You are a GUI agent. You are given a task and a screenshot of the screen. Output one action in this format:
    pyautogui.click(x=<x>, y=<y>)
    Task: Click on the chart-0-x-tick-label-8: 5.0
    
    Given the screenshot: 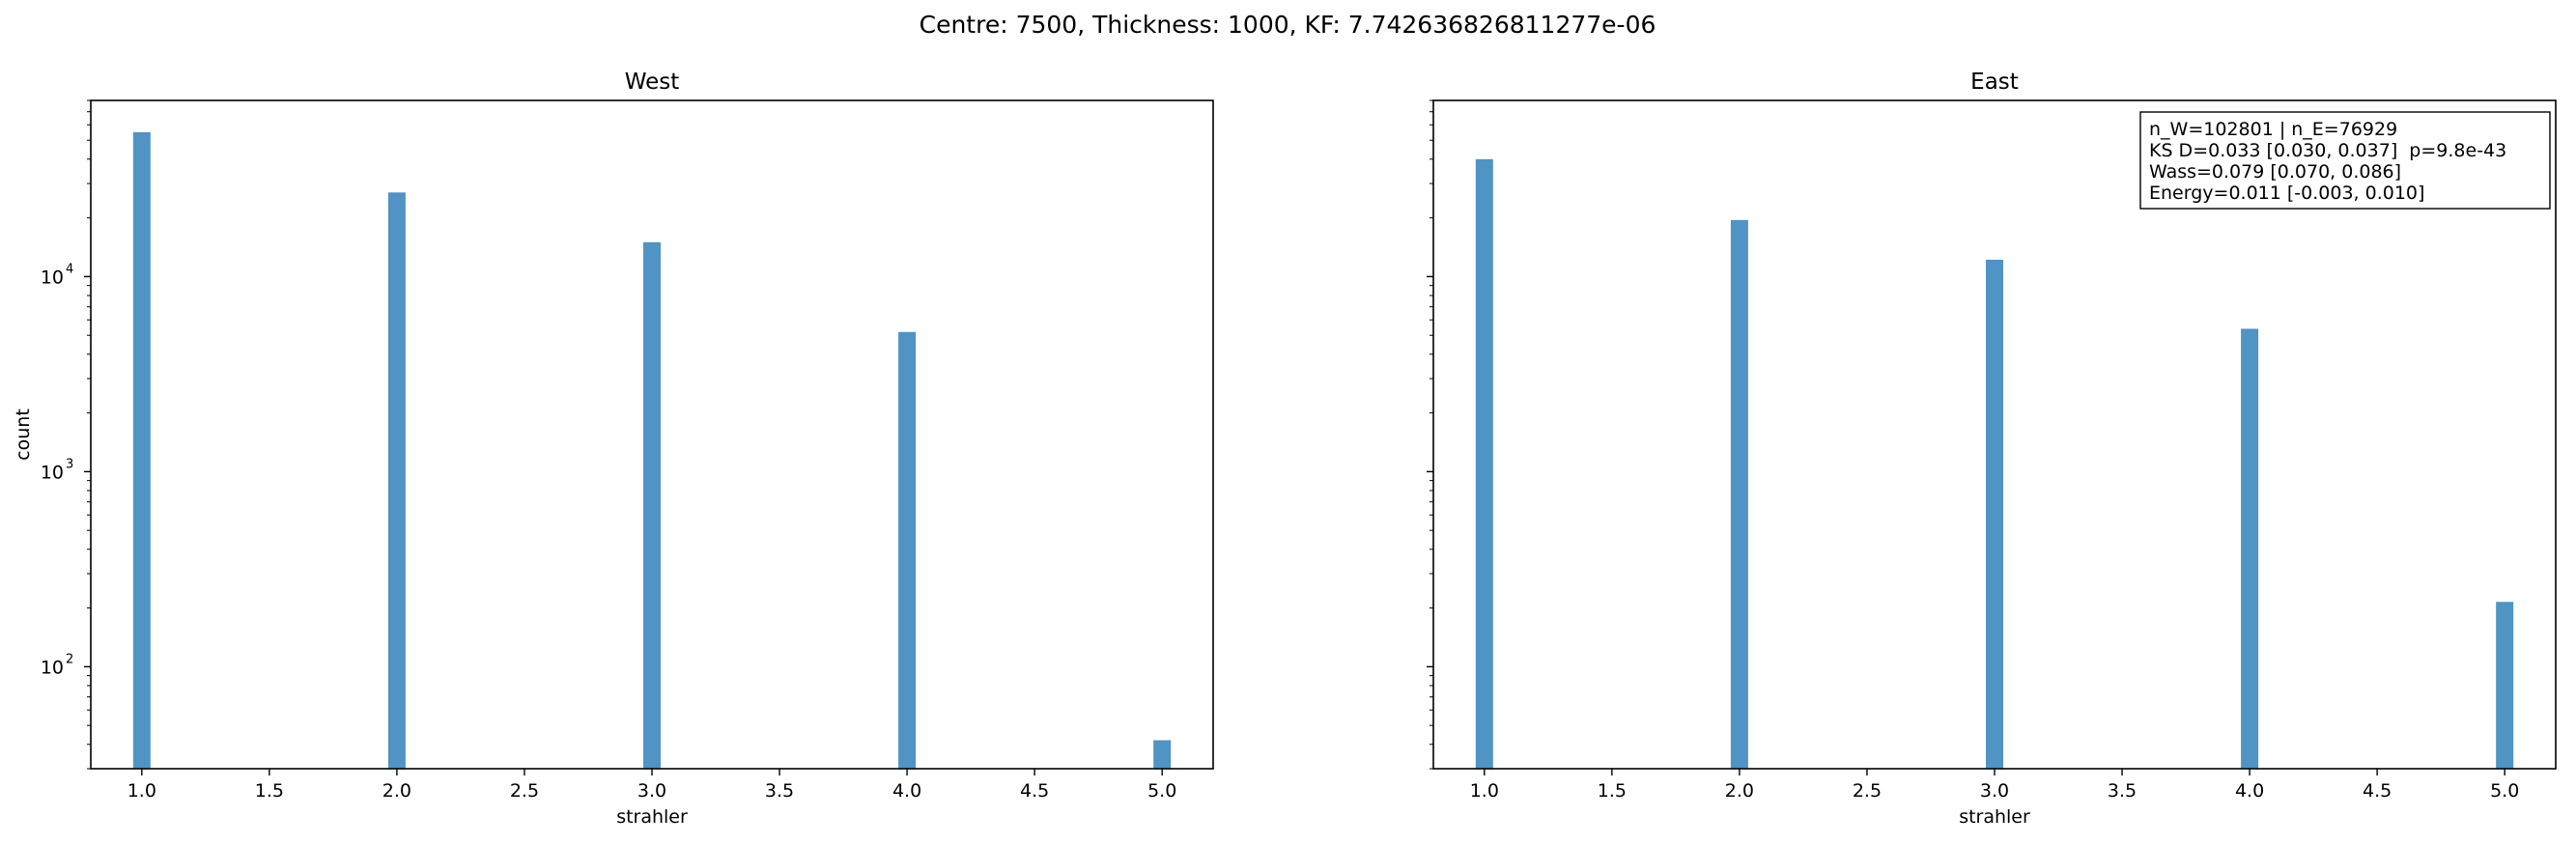 What is the action you would take?
    pyautogui.click(x=1161, y=791)
    